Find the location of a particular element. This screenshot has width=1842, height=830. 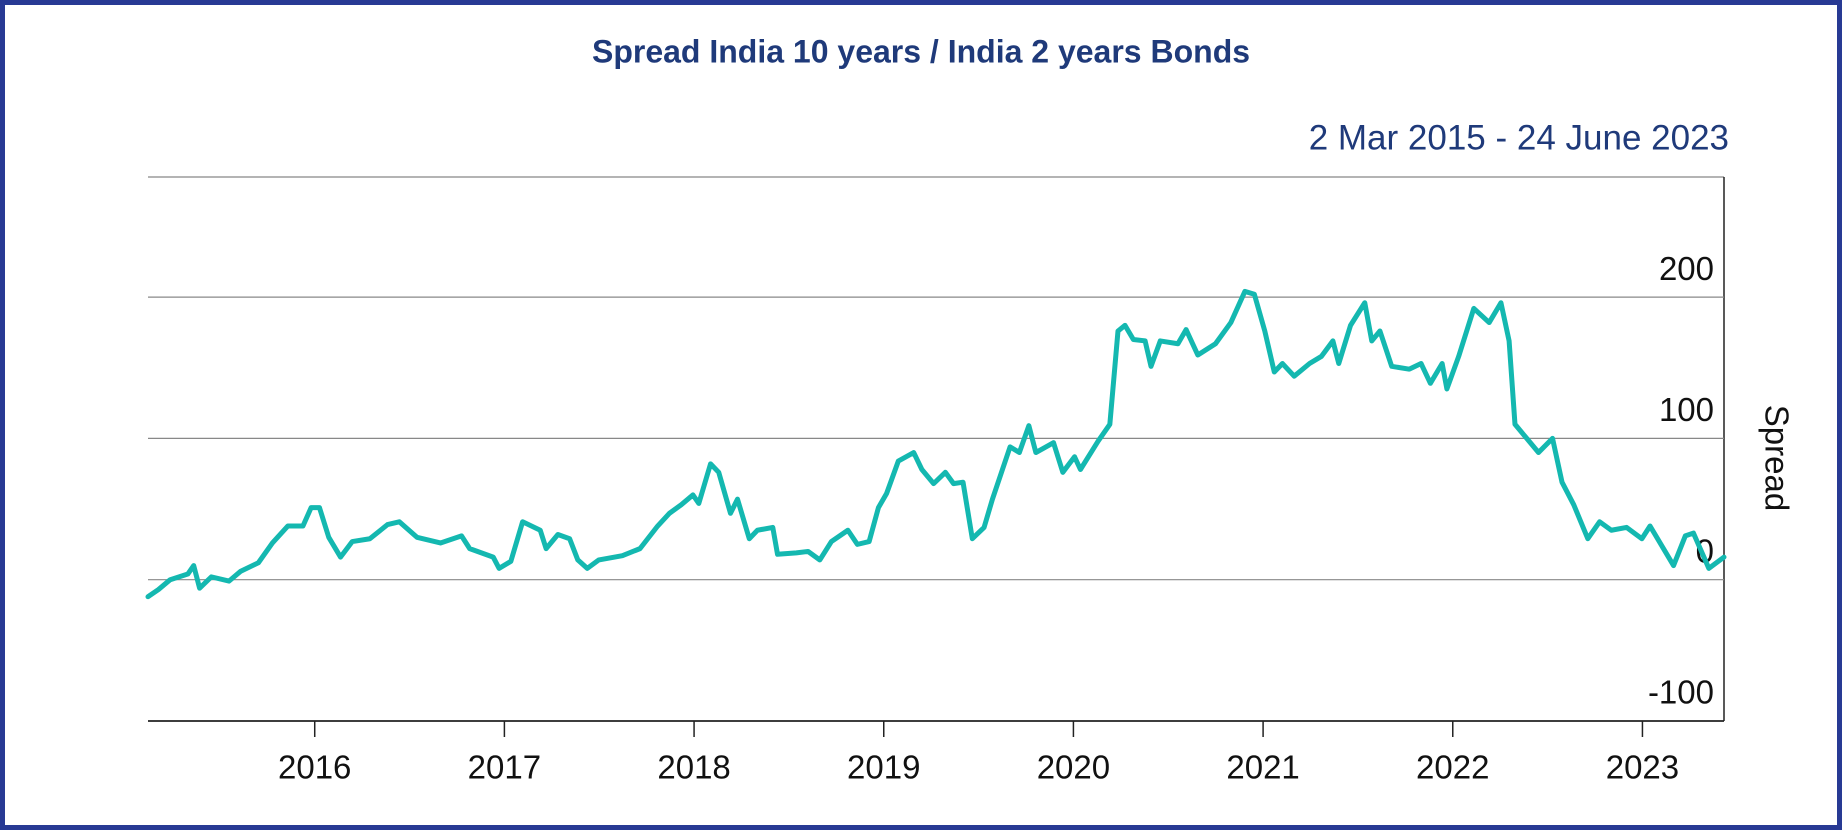

y-axis-label: Spread is located at coordinates (1776, 458).